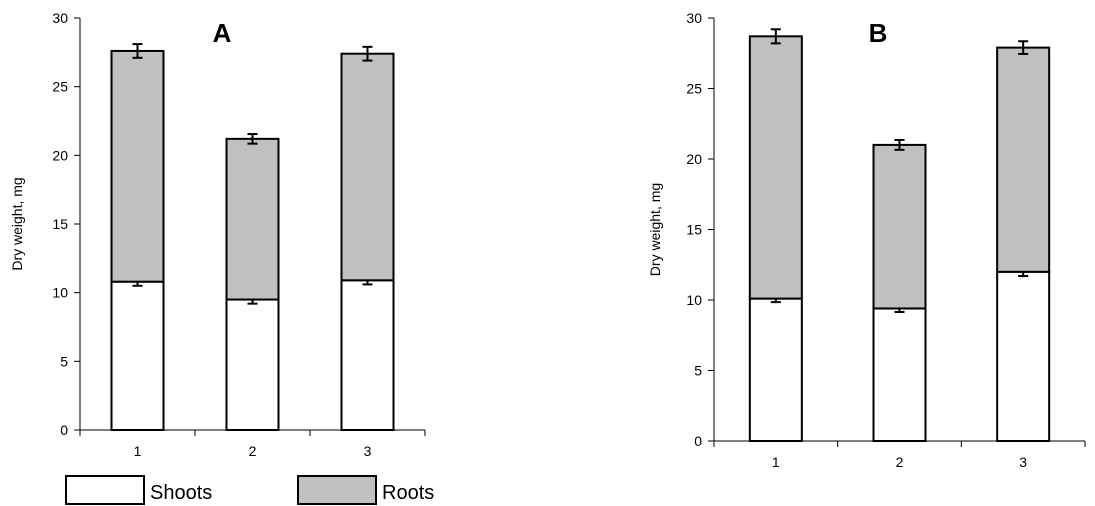 The image size is (1095, 506). I want to click on panel-title: B, so click(878, 33).